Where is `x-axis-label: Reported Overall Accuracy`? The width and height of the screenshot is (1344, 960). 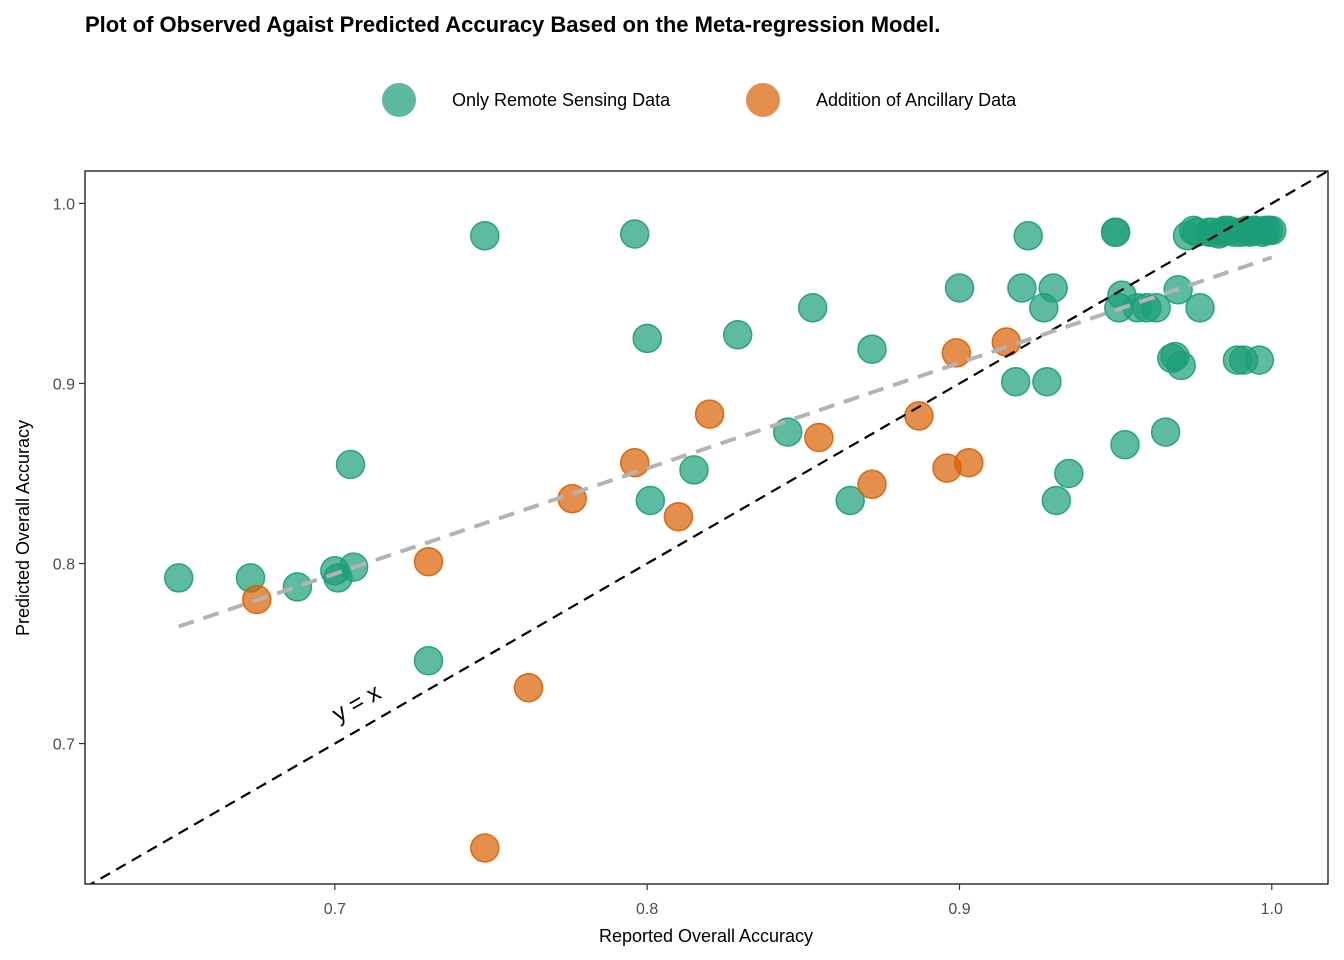
x-axis-label: Reported Overall Accuracy is located at coordinates (706, 936).